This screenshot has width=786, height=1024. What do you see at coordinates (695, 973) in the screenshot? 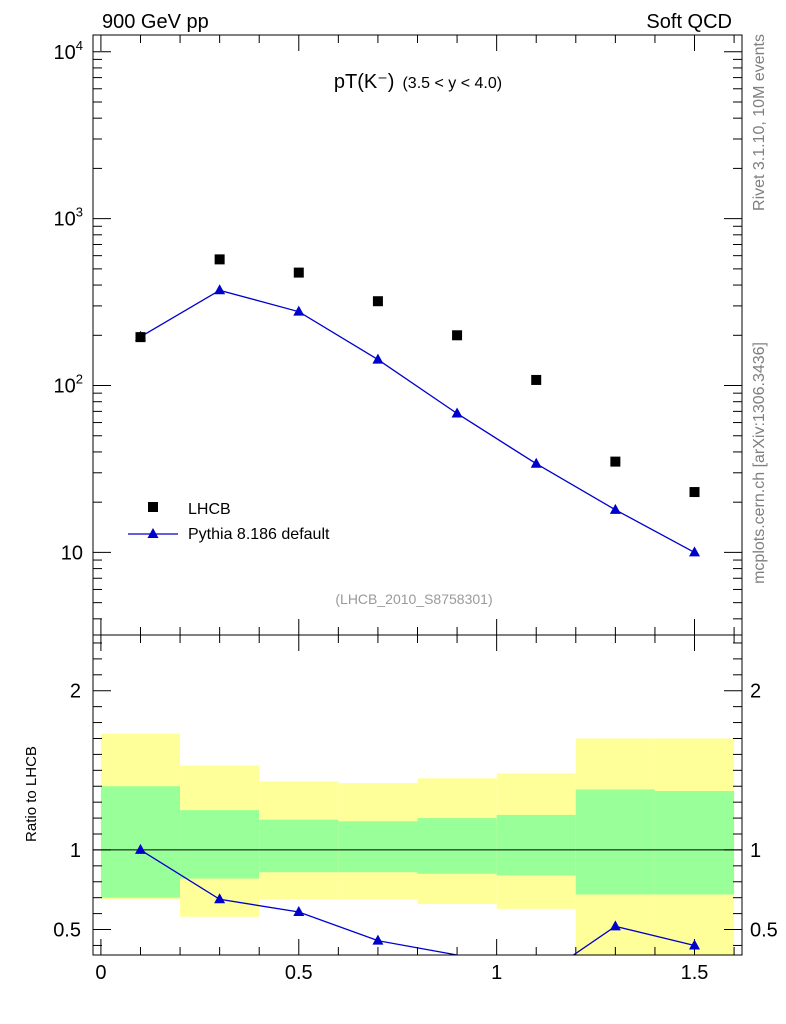
I see `ratio-x-tick-label: 1.5` at bounding box center [695, 973].